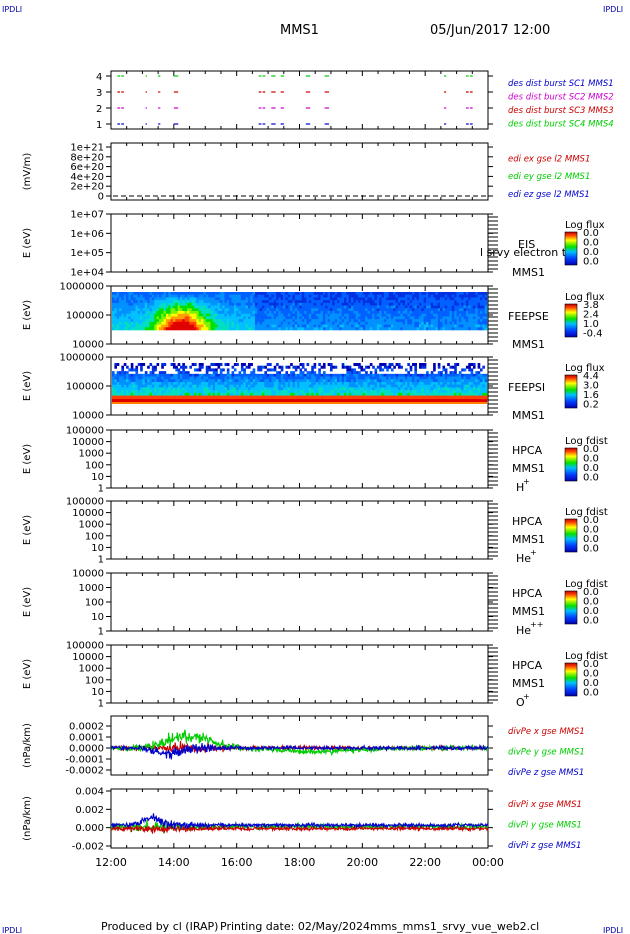  I want to click on y-tick-label: 1, so click(101, 704).